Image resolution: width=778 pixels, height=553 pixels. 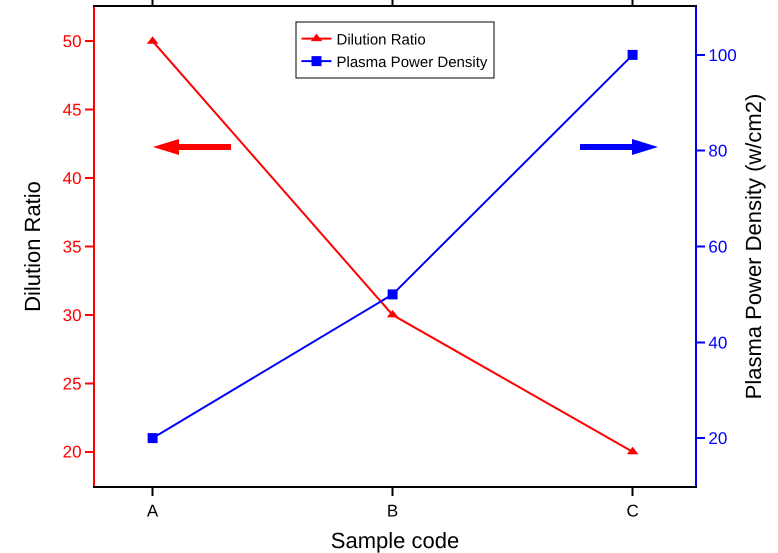 I want to click on y2-tick-label: 80, so click(x=718, y=151).